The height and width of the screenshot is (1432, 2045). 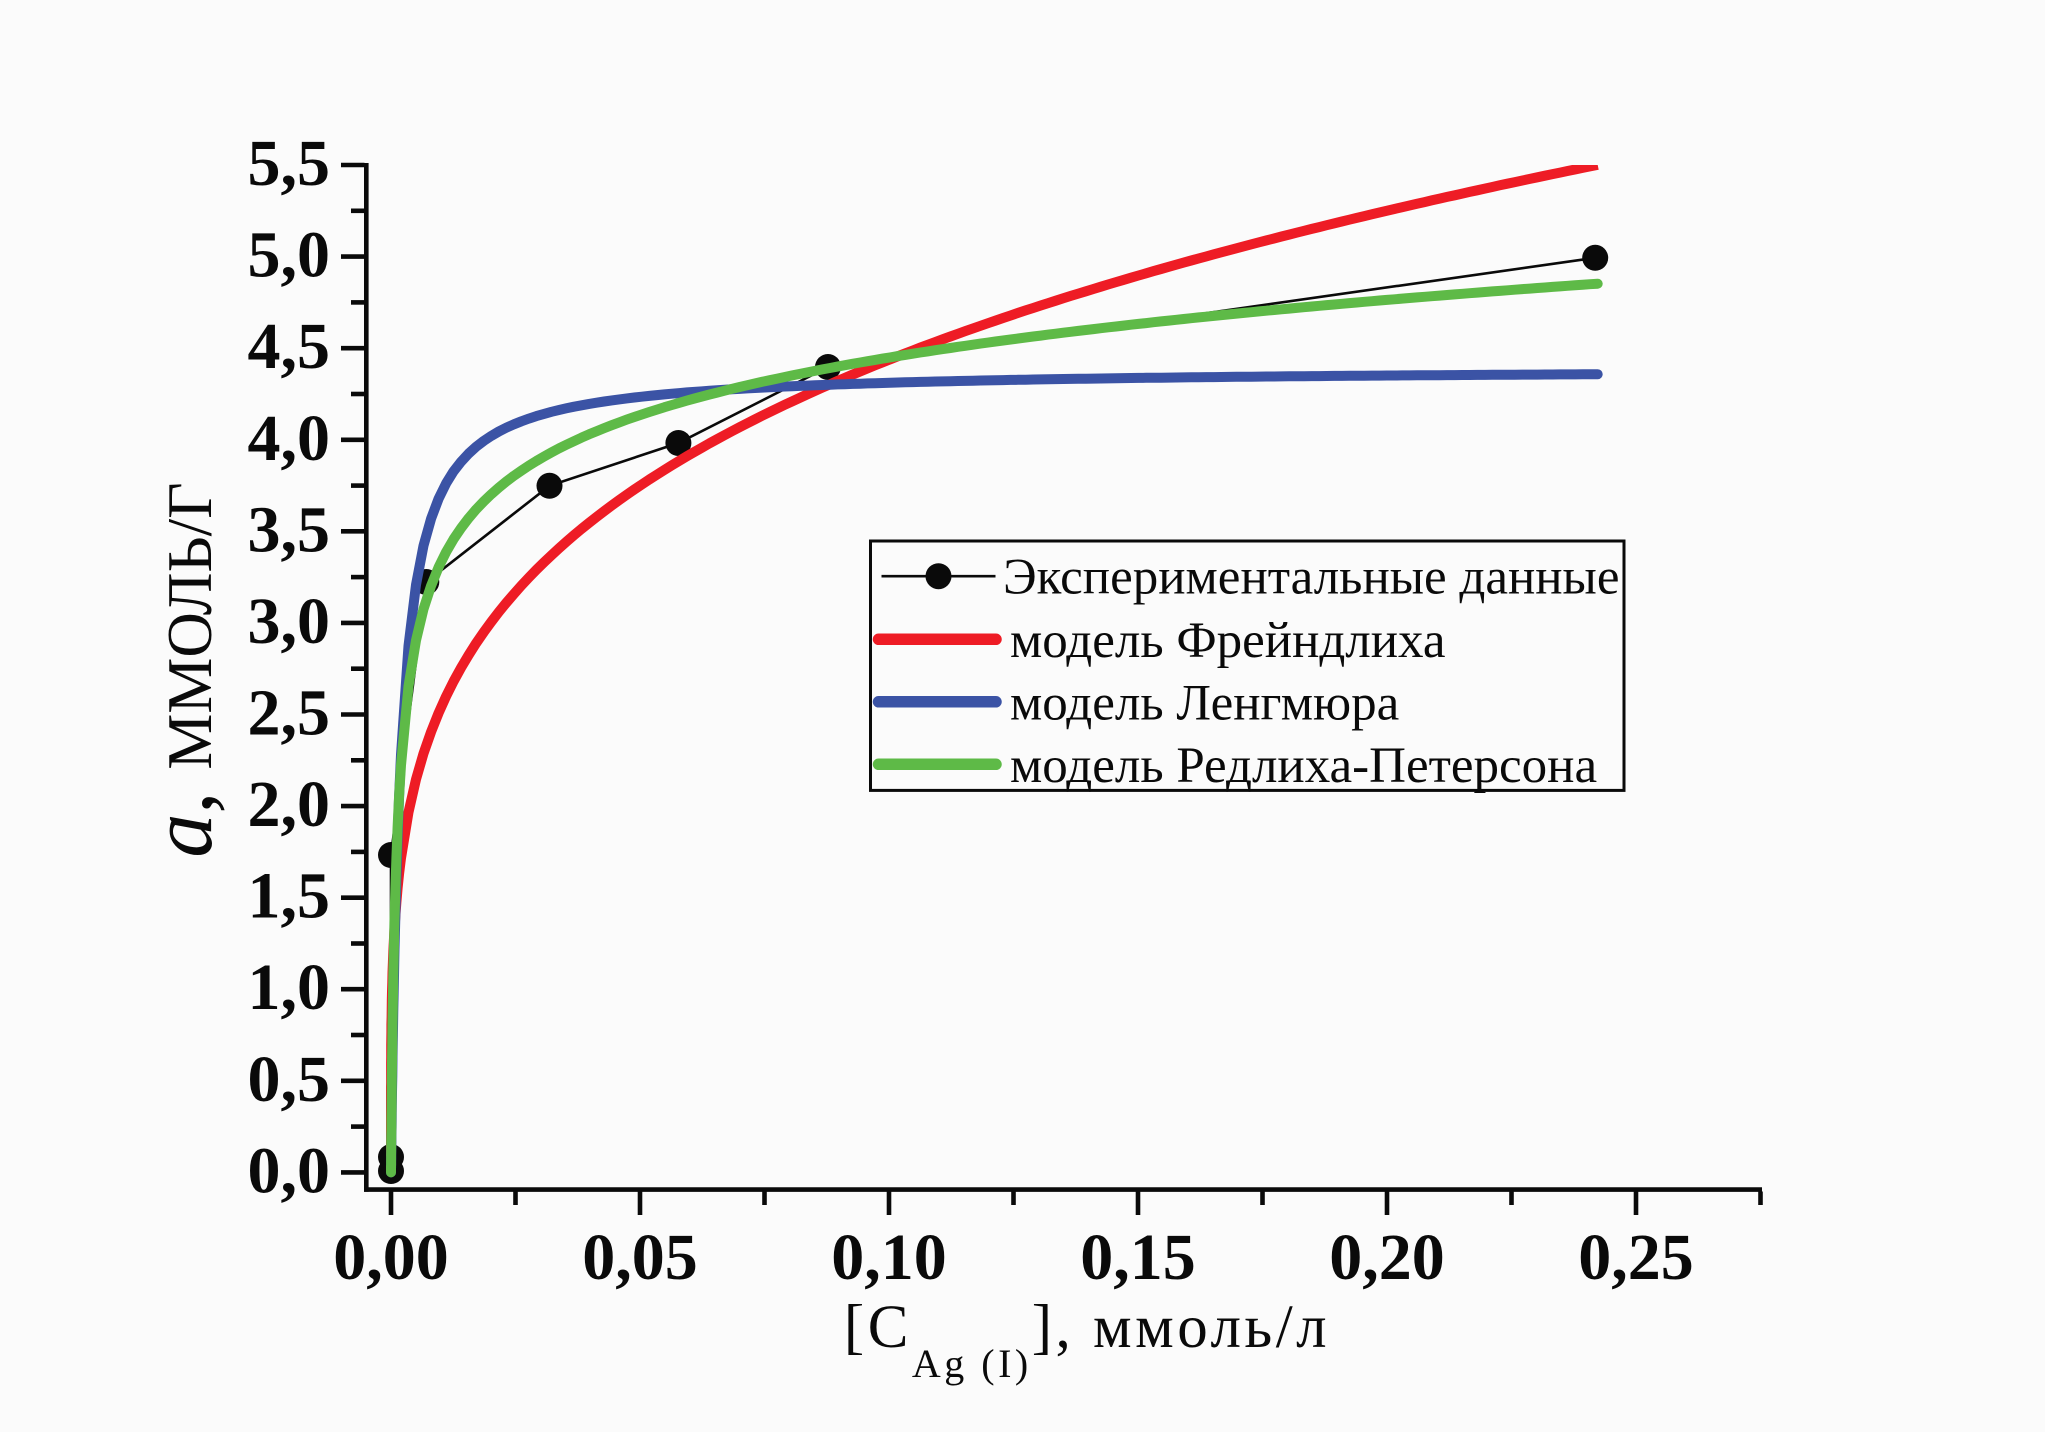 I want to click on svg-text: 5,5, so click(x=289, y=163).